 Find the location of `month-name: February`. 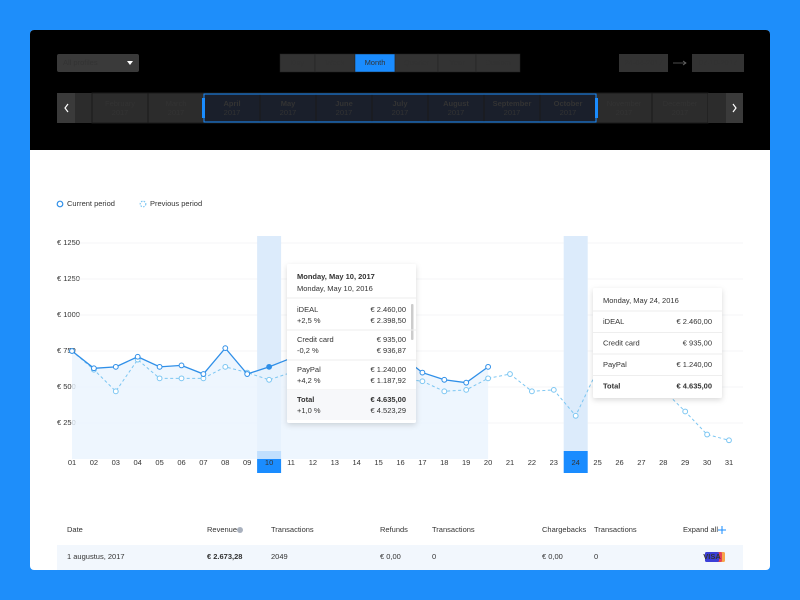

month-name: February is located at coordinates (120, 103).